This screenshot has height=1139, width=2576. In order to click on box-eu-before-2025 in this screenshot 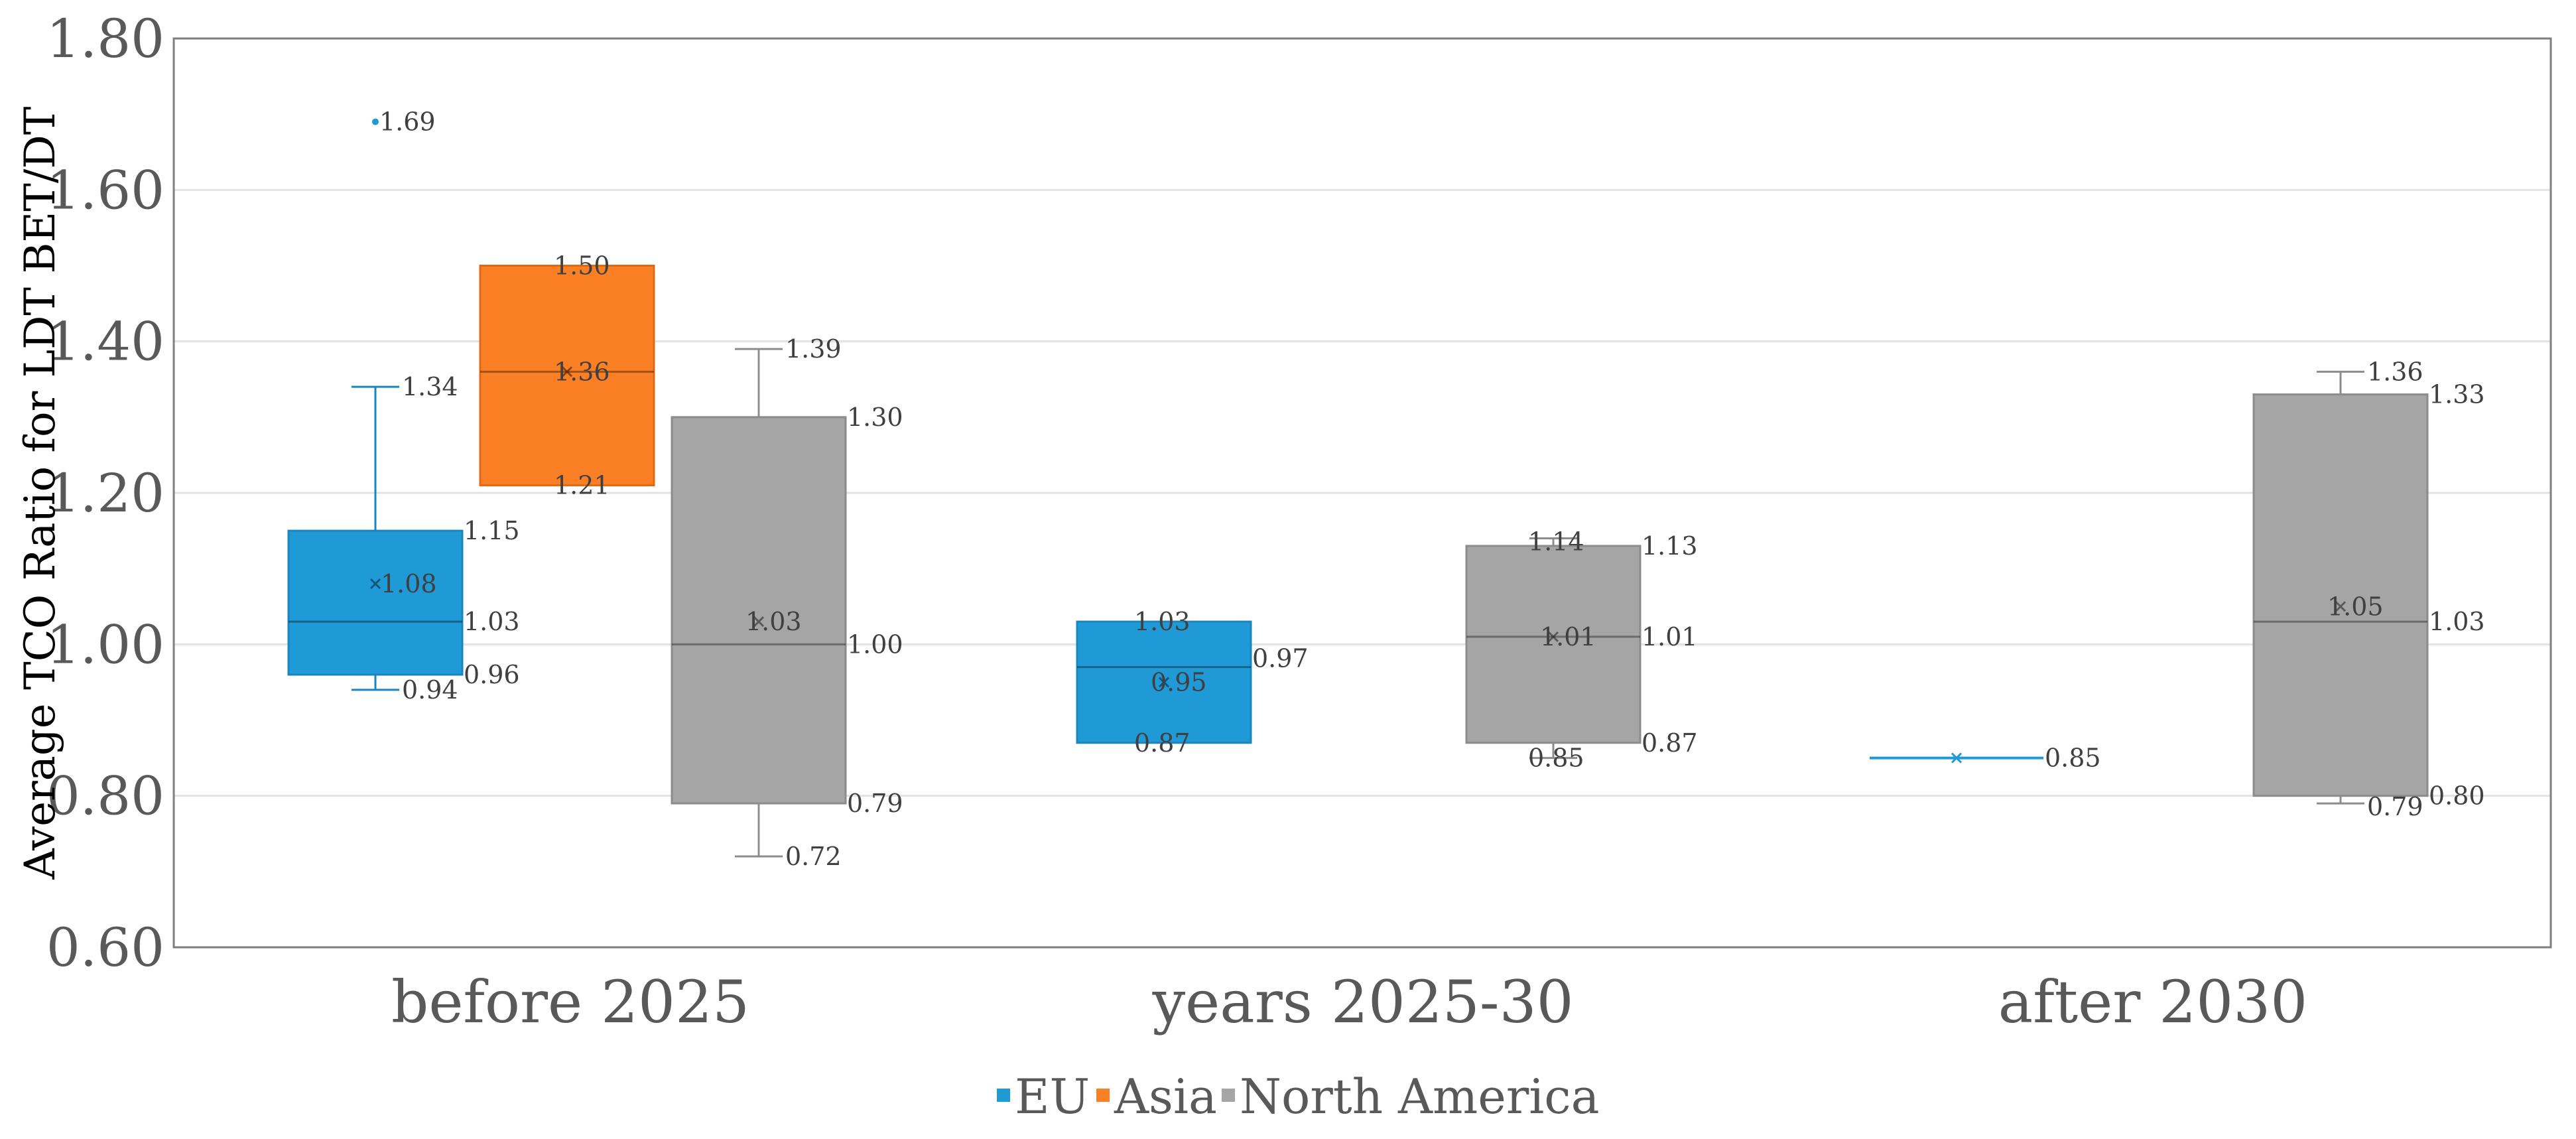, I will do `click(376, 405)`.